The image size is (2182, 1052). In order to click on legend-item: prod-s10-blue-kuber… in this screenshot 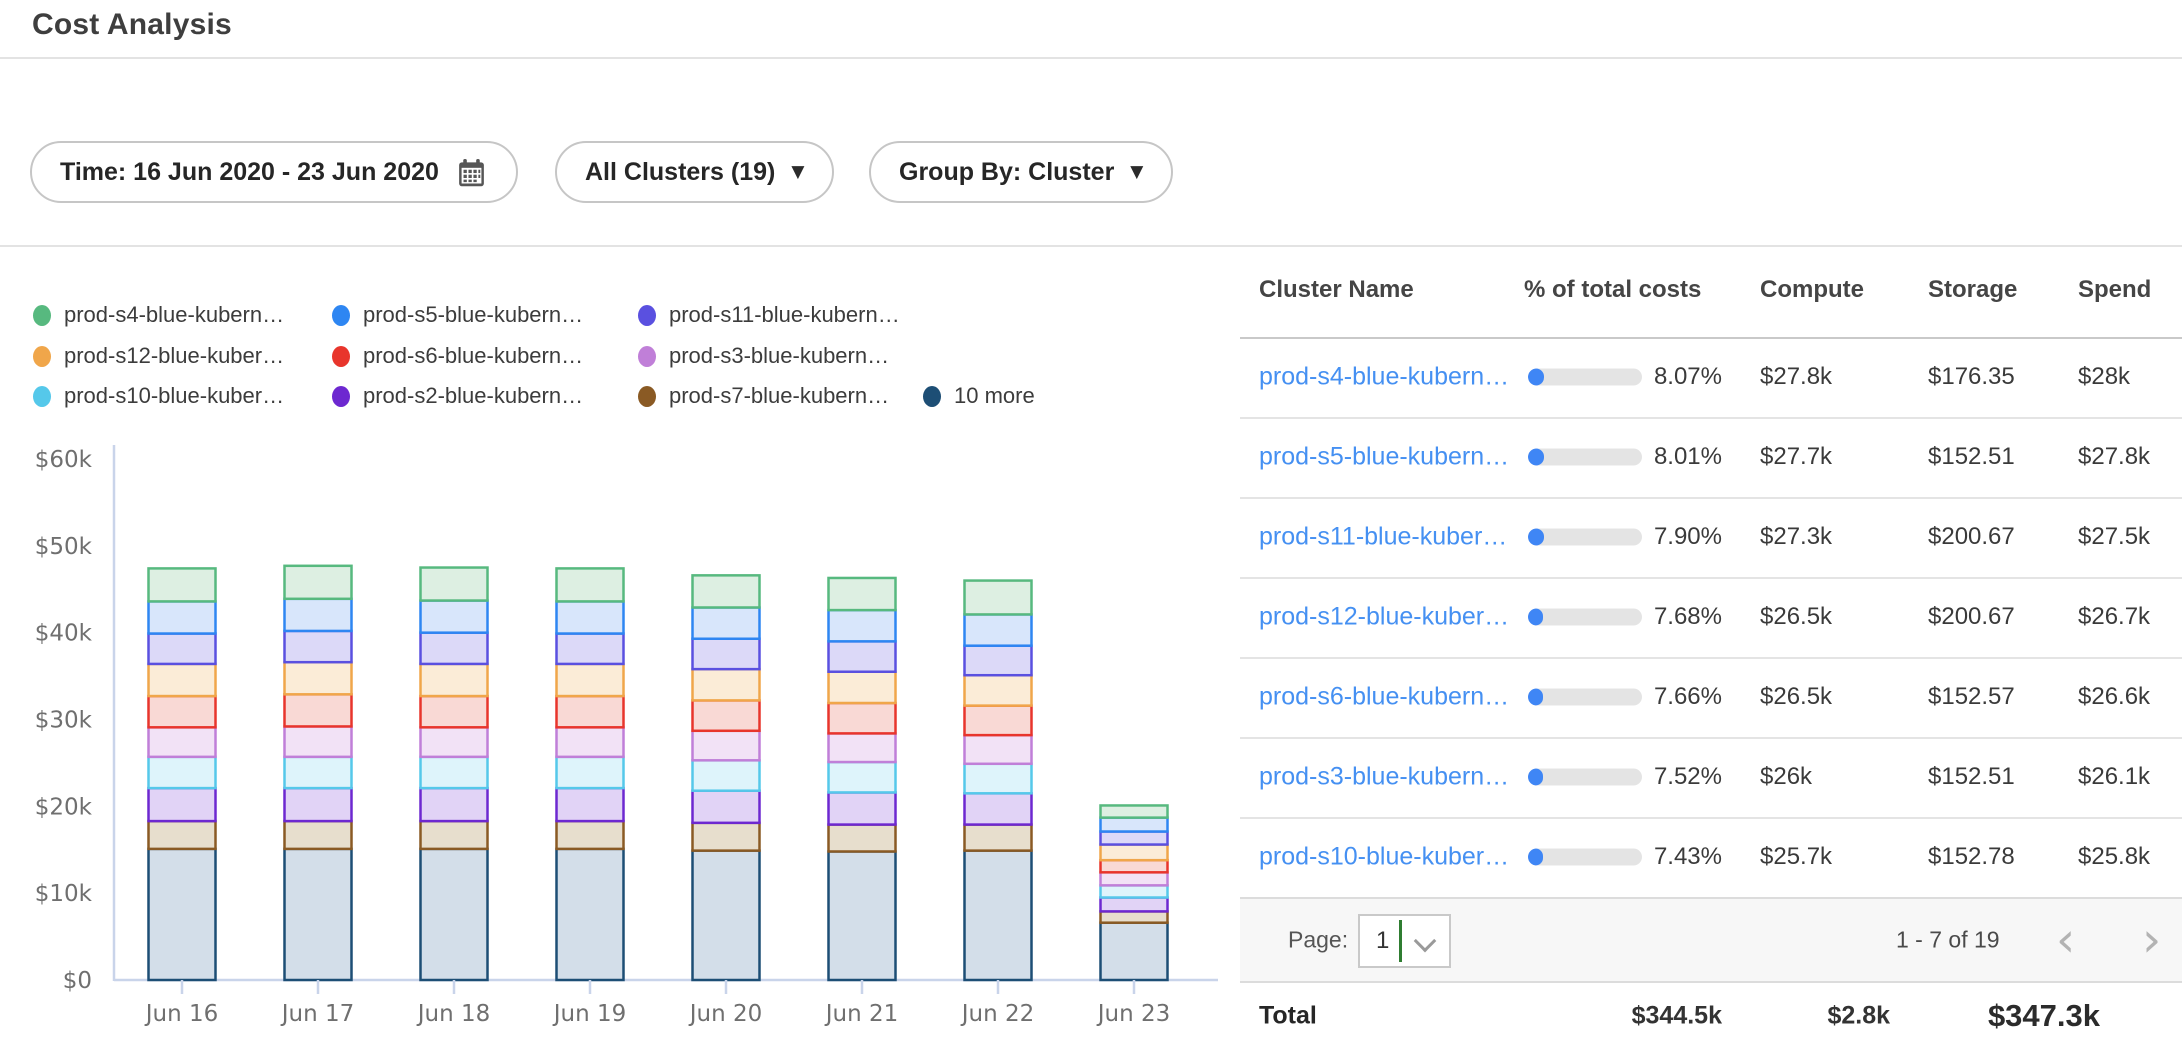, I will do `click(158, 396)`.